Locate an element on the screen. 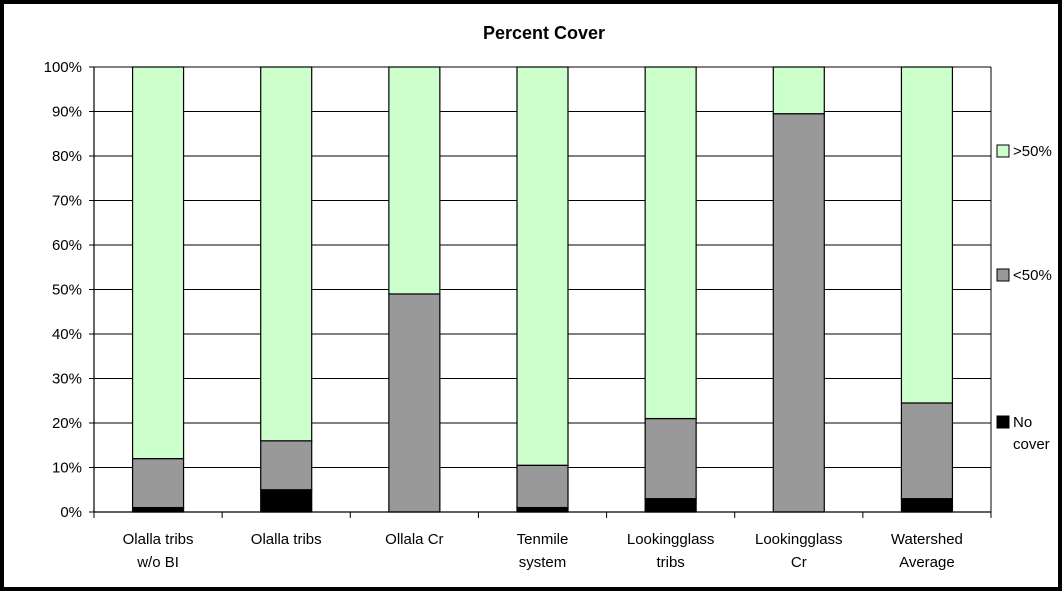 This screenshot has height=595, width=1062. y-tick-label: 20% is located at coordinates (67, 423).